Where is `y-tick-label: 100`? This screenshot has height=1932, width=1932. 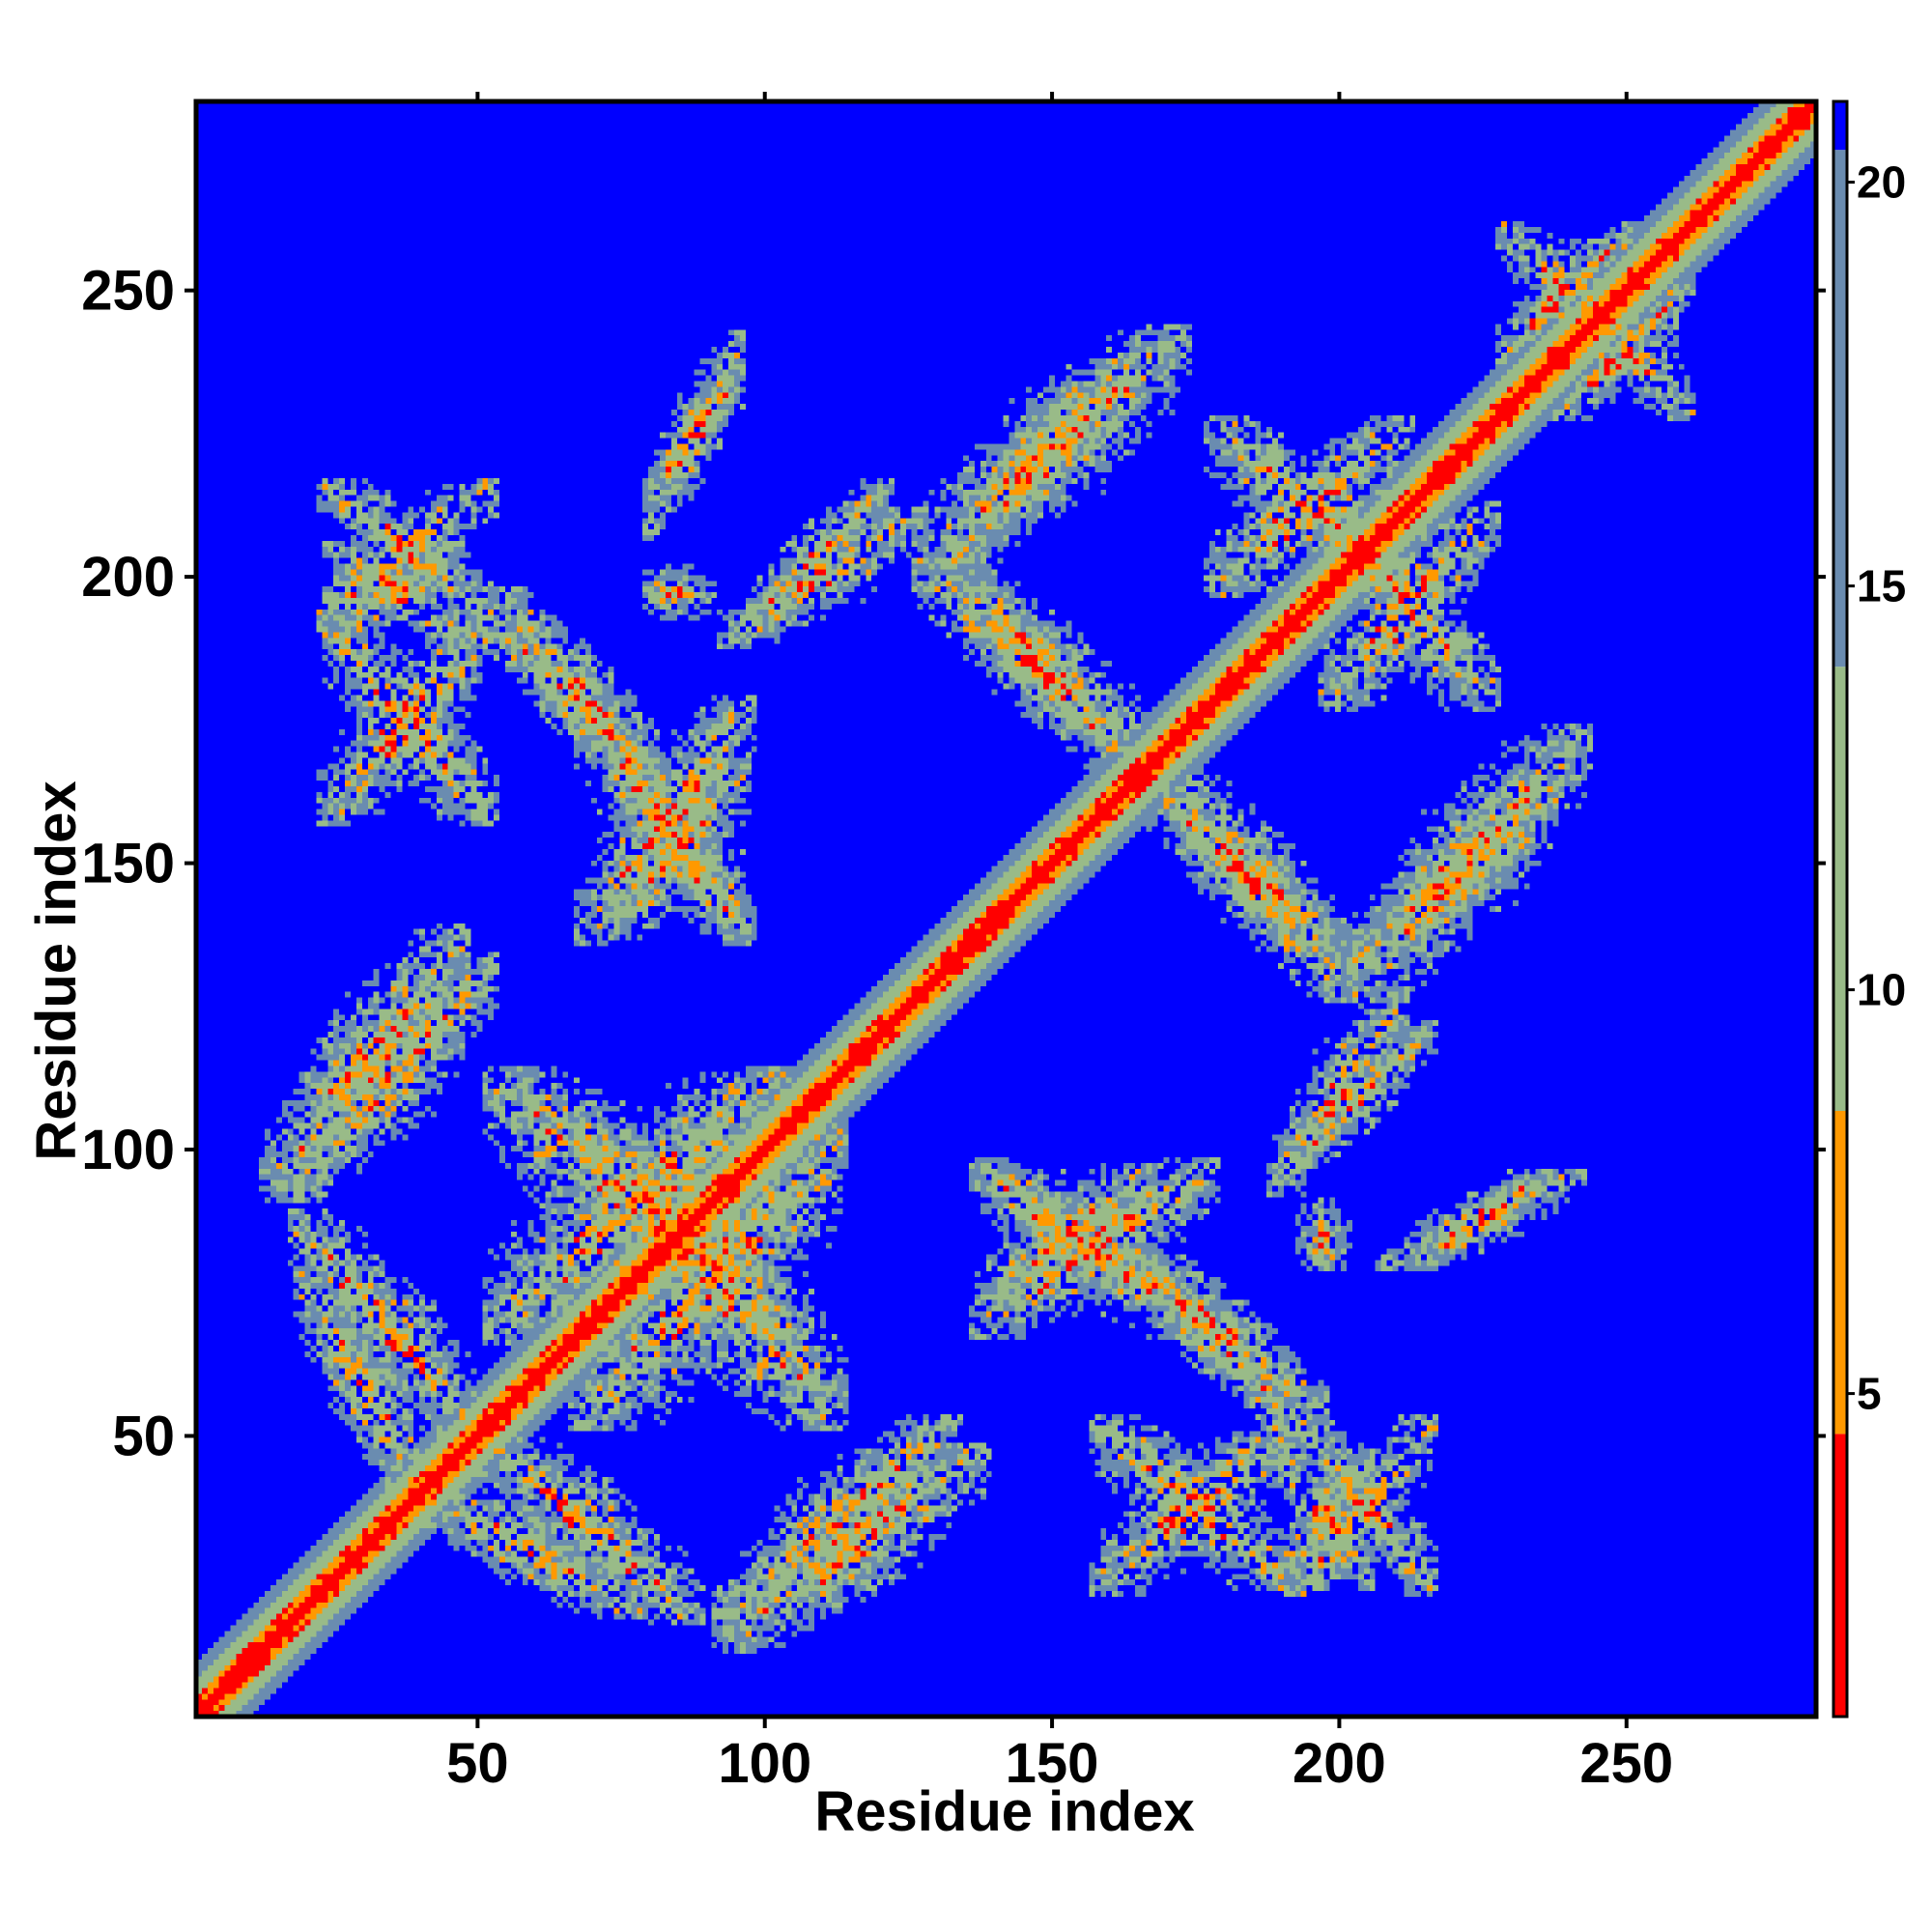
y-tick-label: 100 is located at coordinates (128, 1150).